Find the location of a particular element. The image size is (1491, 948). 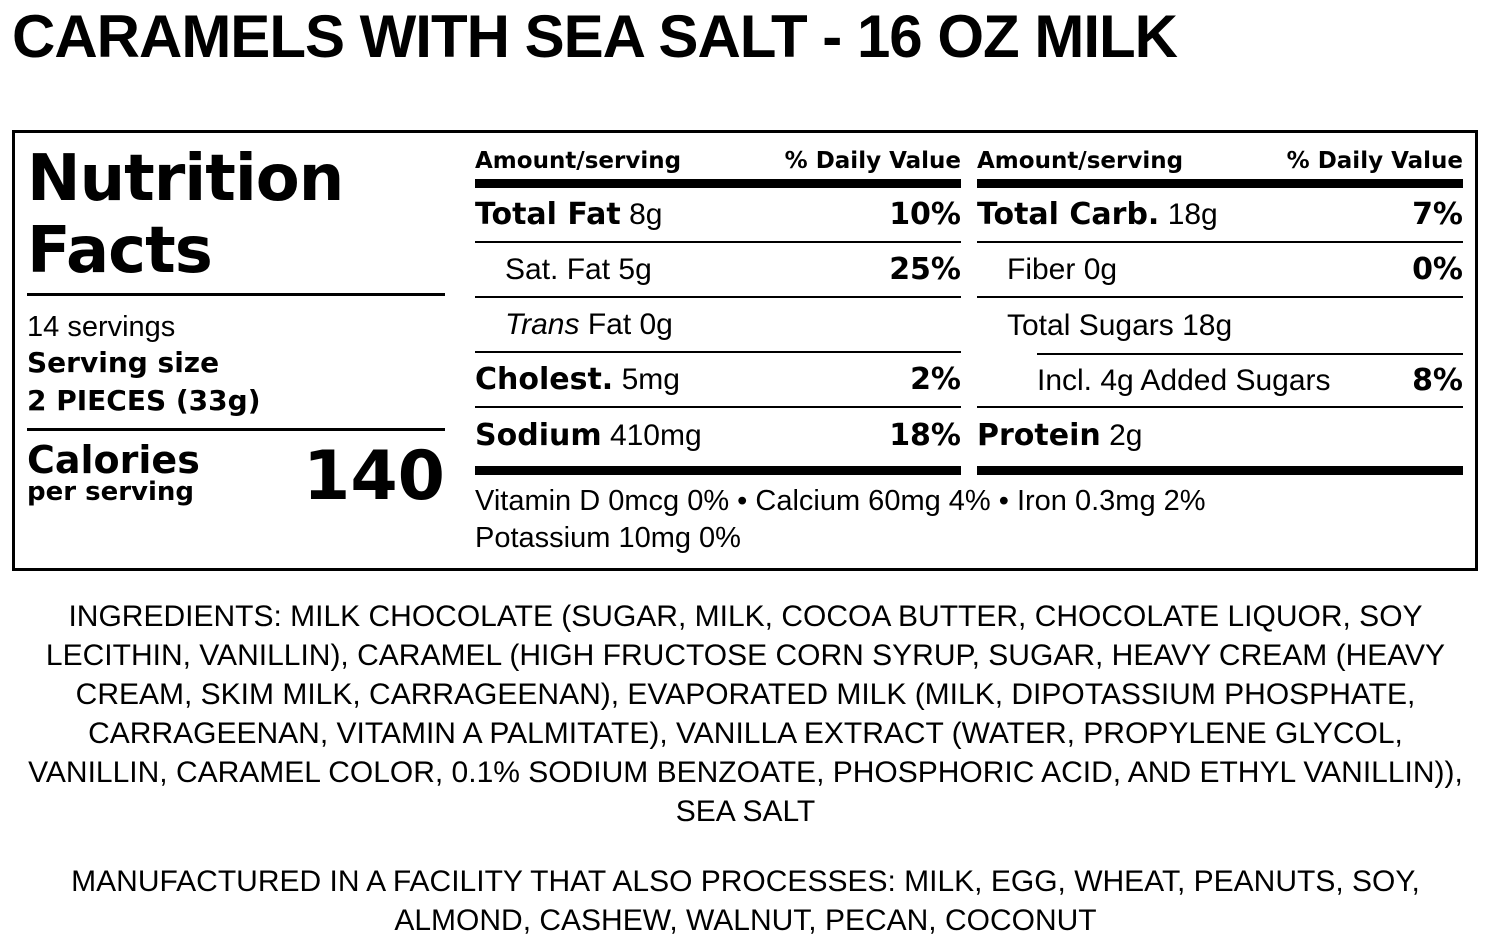

nutrient-name: Sat. Fat is located at coordinates (558, 269).